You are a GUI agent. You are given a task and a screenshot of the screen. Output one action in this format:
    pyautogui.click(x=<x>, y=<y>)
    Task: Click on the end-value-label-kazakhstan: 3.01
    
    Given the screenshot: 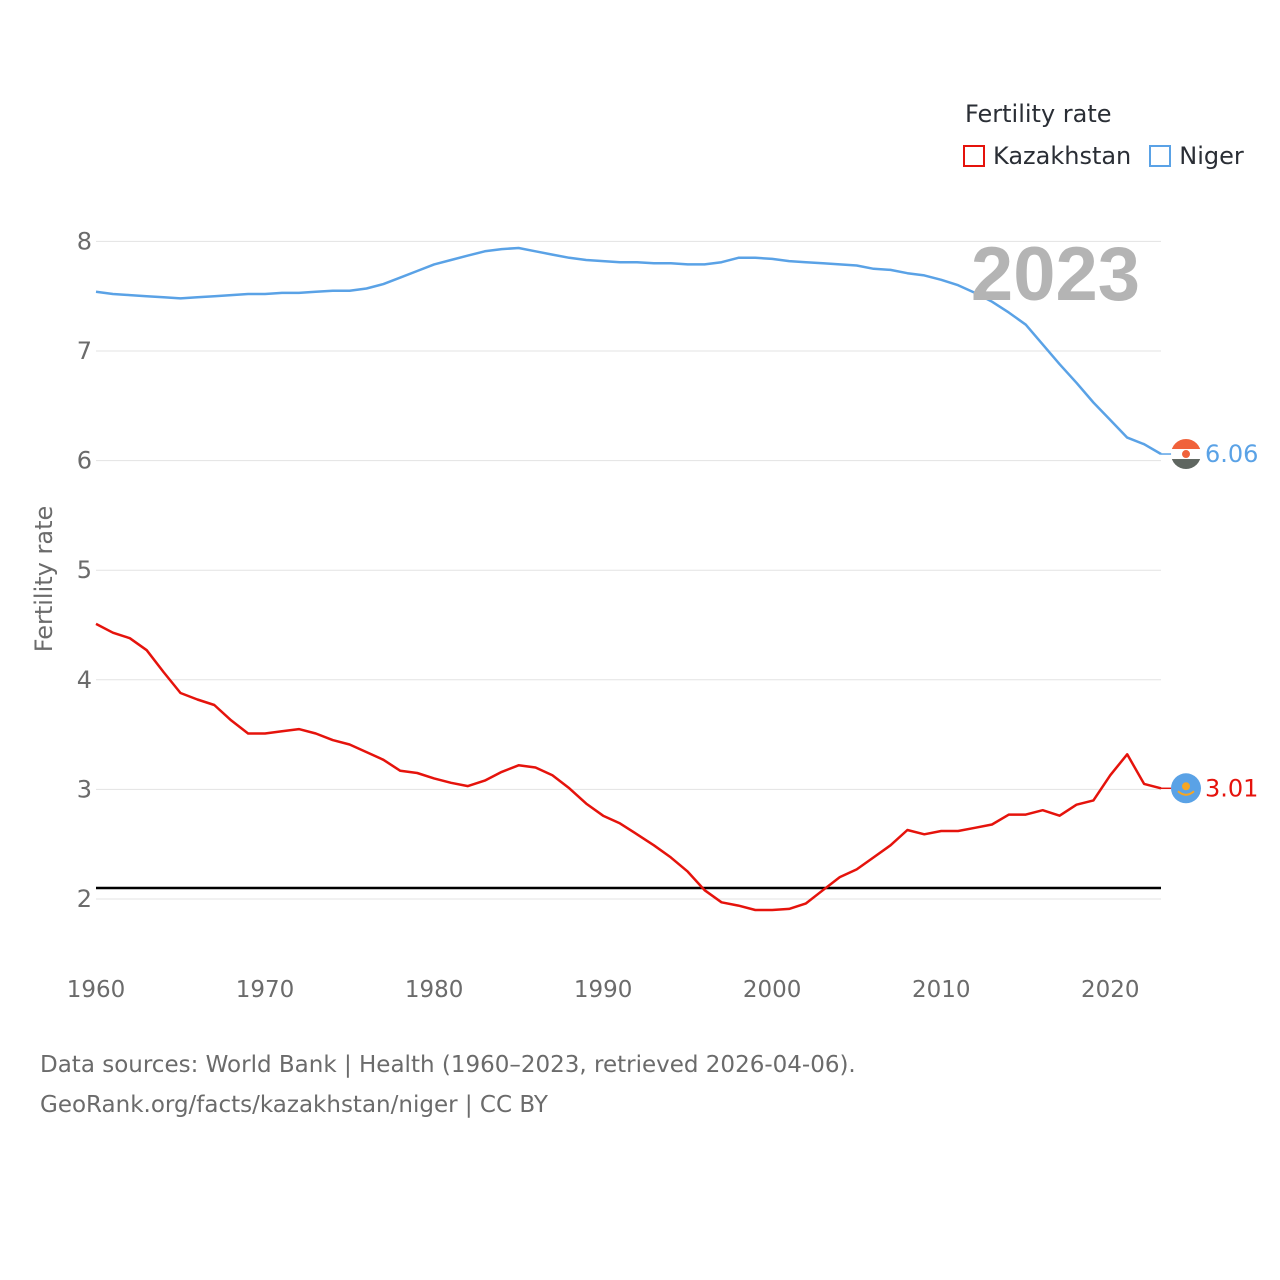 What is the action you would take?
    pyautogui.click(x=1231, y=788)
    